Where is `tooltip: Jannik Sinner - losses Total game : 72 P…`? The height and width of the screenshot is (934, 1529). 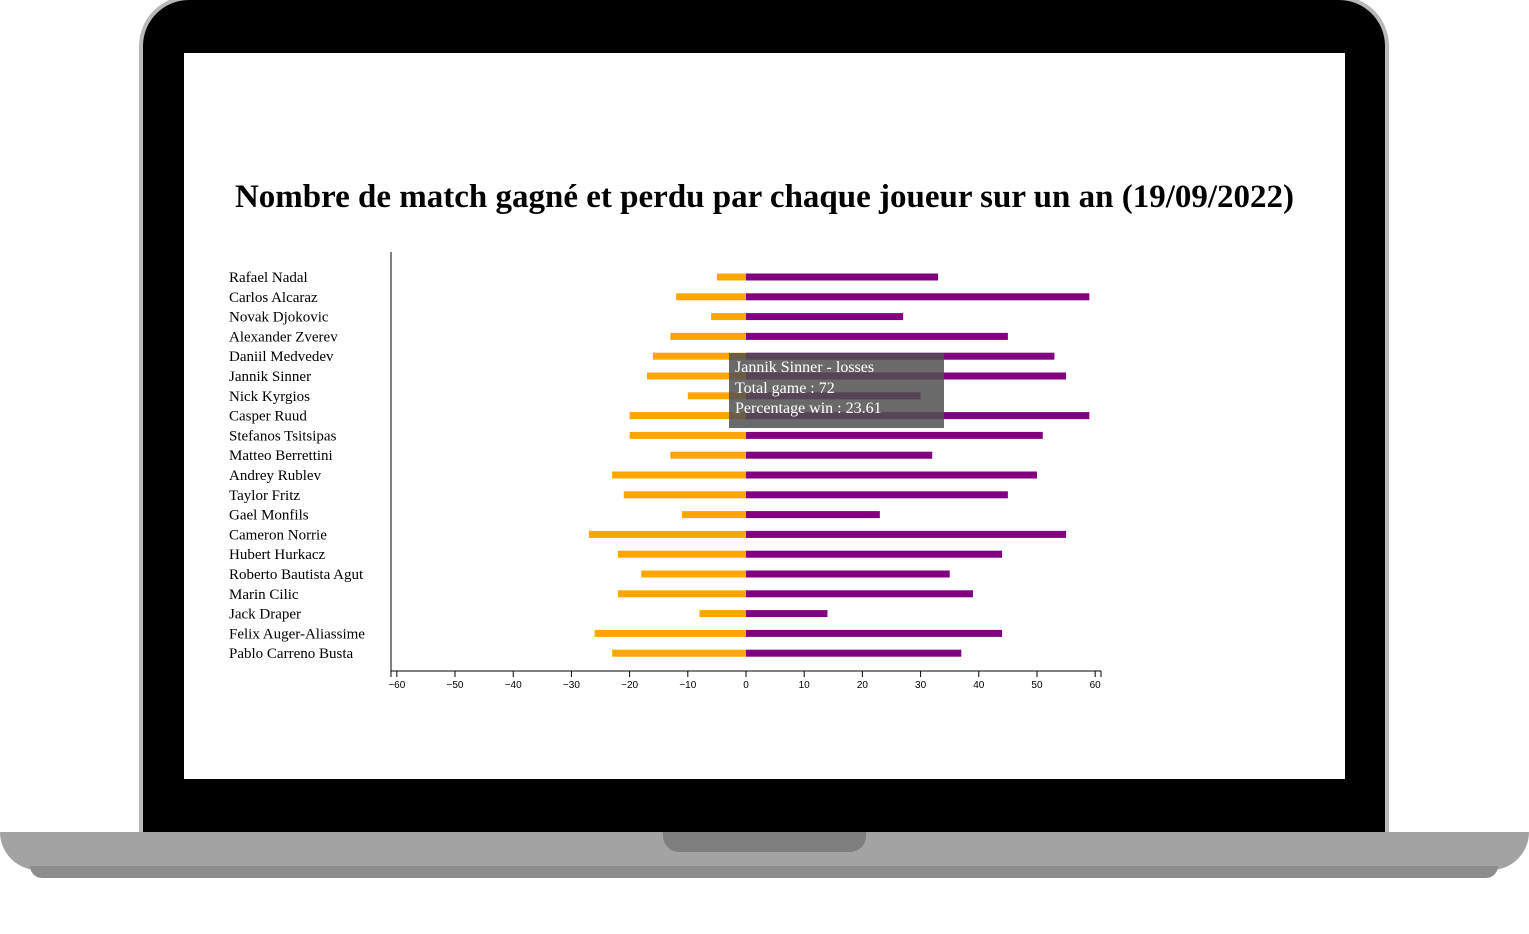
tooltip: Jannik Sinner - losses Total game : 72 P… is located at coordinates (836, 390).